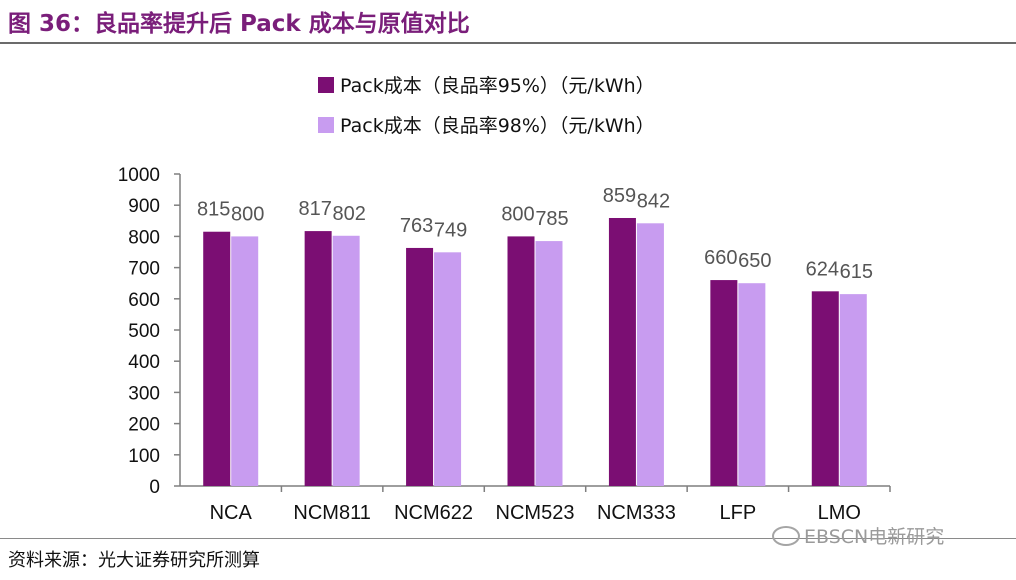 The width and height of the screenshot is (1016, 580). I want to click on watermark-text: EBSCN电新研究, so click(874, 537).